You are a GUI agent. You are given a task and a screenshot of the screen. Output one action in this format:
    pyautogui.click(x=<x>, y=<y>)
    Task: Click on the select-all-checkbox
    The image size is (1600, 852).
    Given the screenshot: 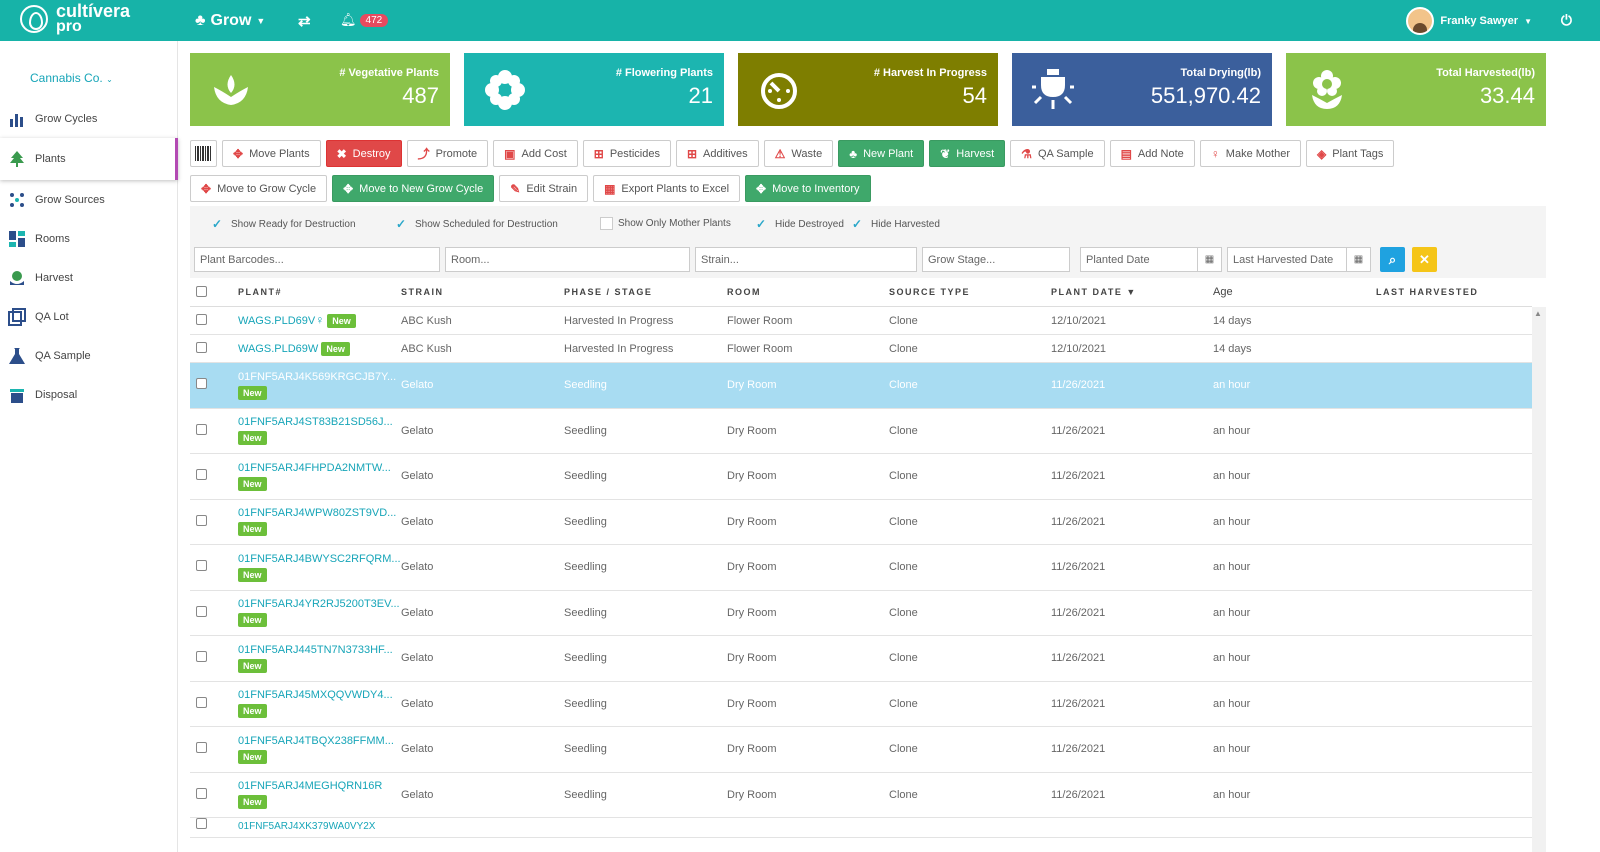 What is the action you would take?
    pyautogui.click(x=201, y=291)
    